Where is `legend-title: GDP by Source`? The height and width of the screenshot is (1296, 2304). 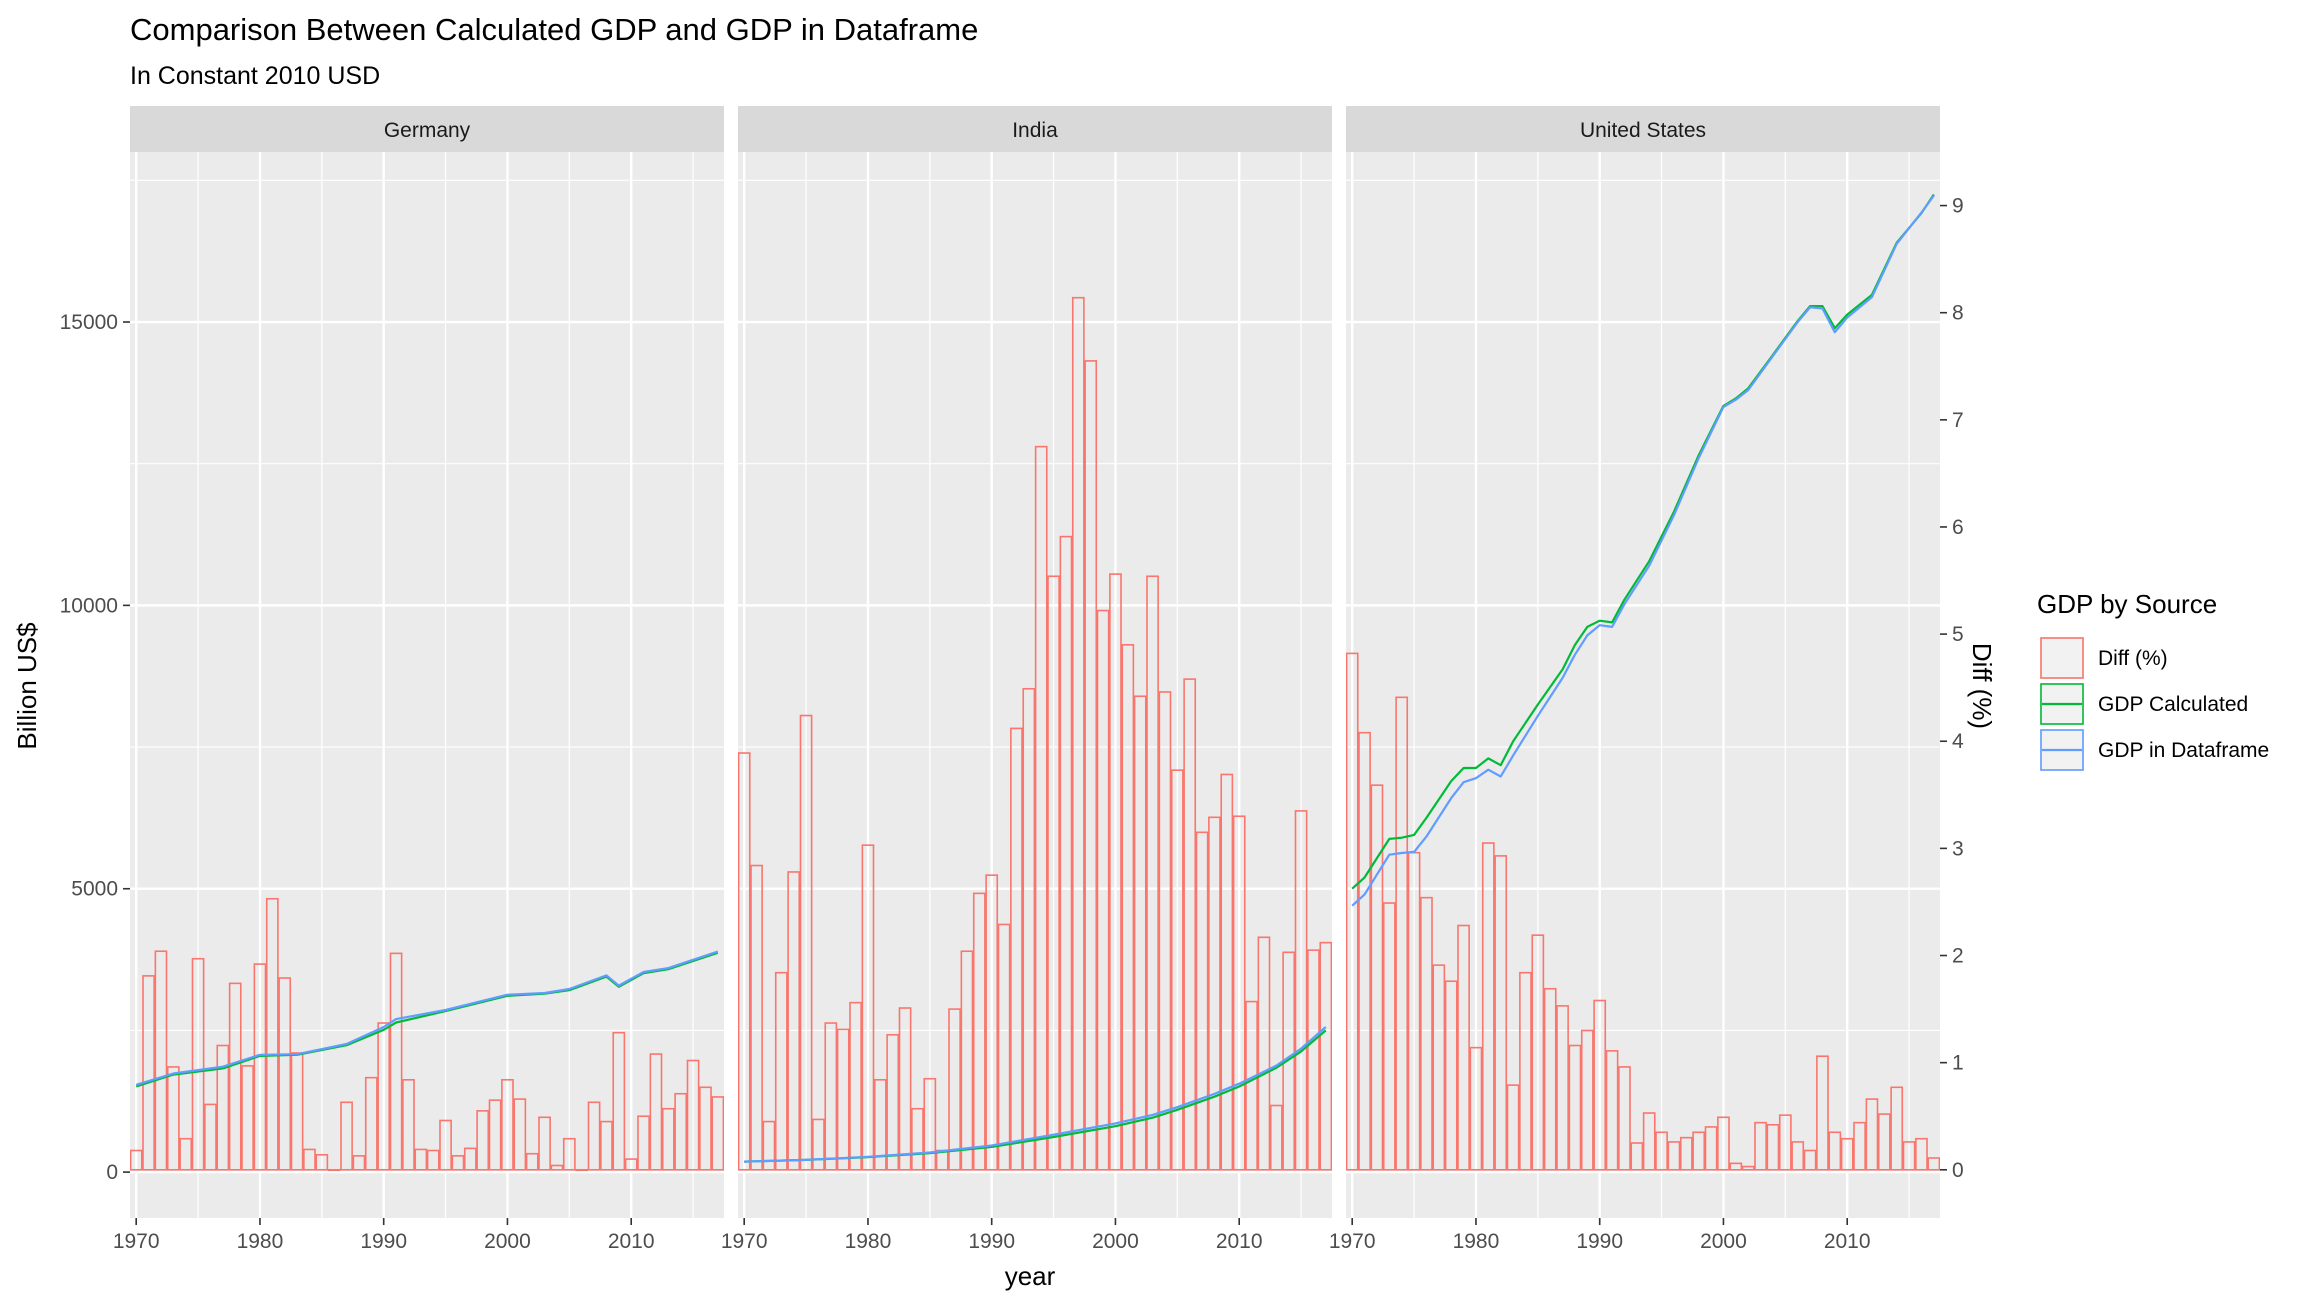
legend-title: GDP by Source is located at coordinates (2127, 604).